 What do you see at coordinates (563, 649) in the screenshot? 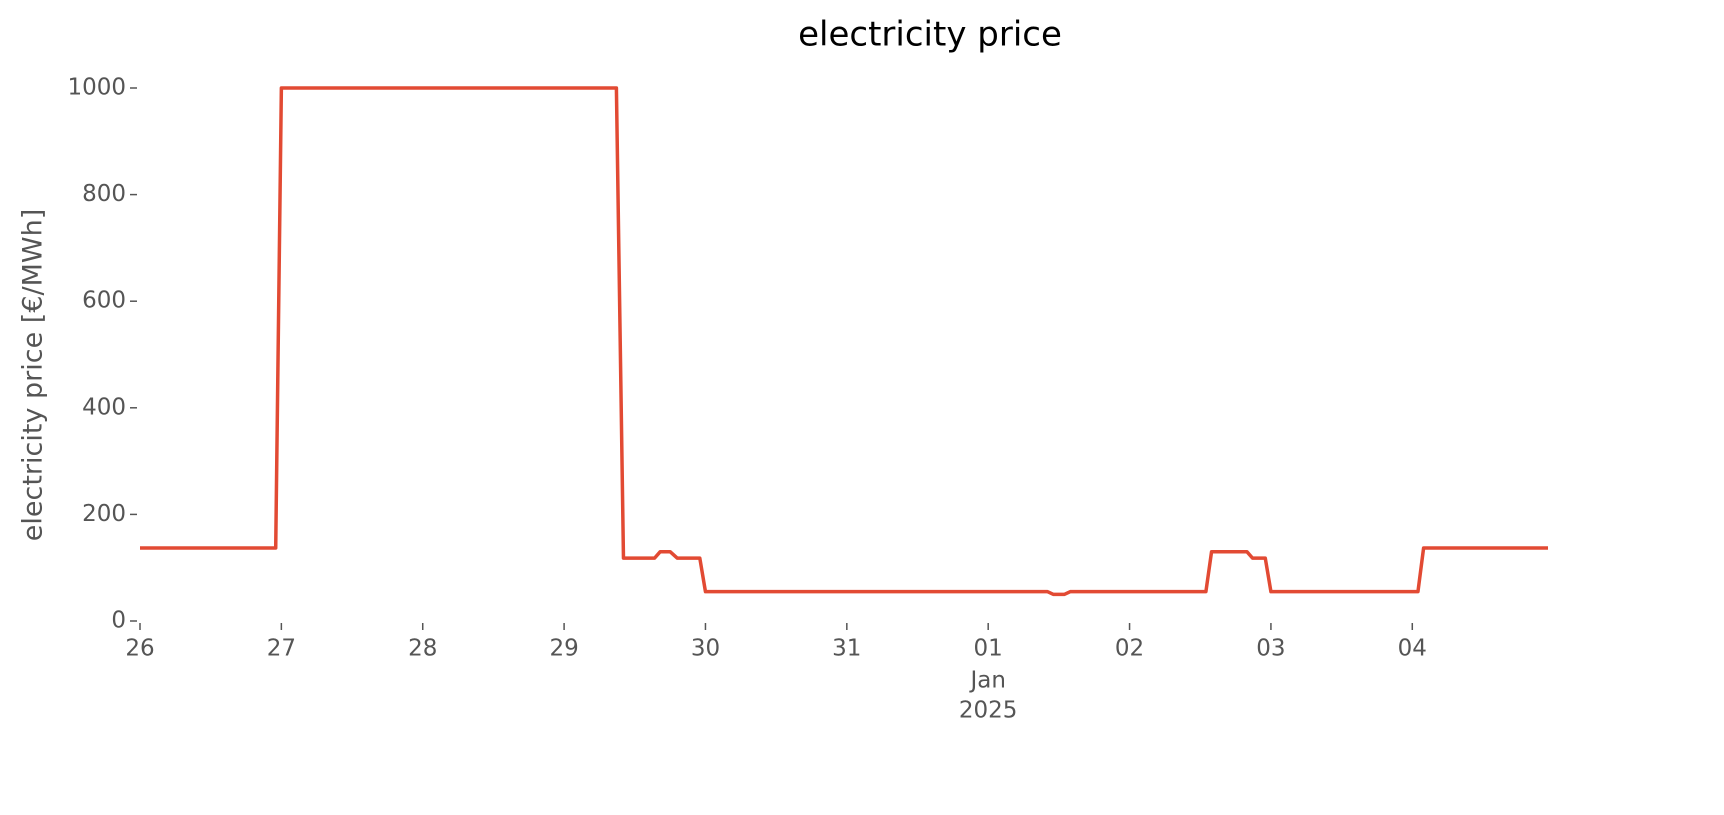
I see `x-tick-label: 29` at bounding box center [563, 649].